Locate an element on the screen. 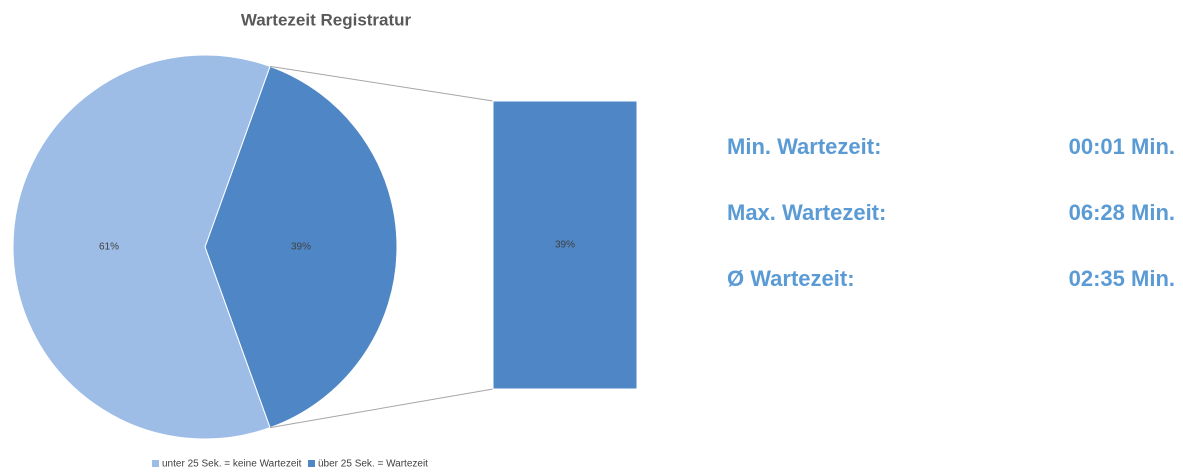 This screenshot has width=1183, height=472. bar-of-pie is located at coordinates (565, 245).